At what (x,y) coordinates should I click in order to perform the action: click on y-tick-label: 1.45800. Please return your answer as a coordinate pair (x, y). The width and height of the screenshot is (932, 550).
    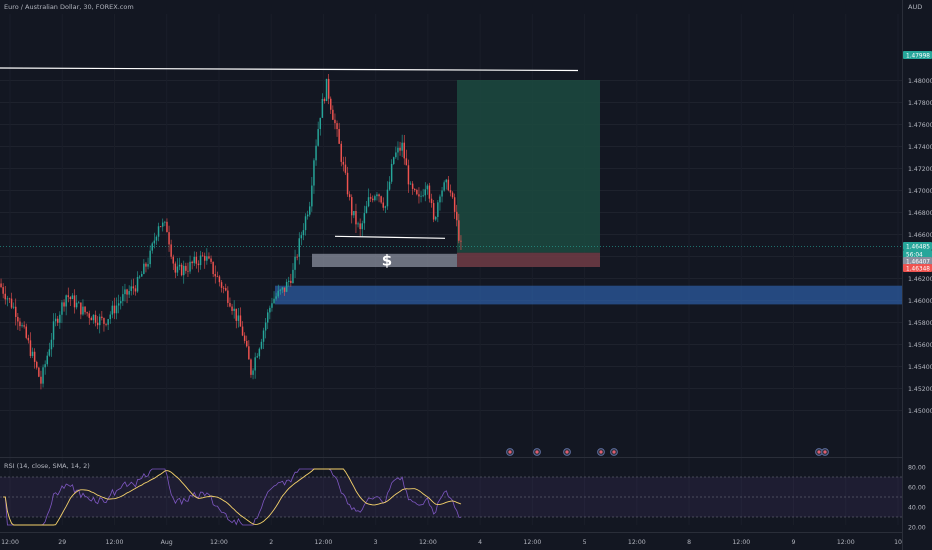
    Looking at the image, I should click on (920, 323).